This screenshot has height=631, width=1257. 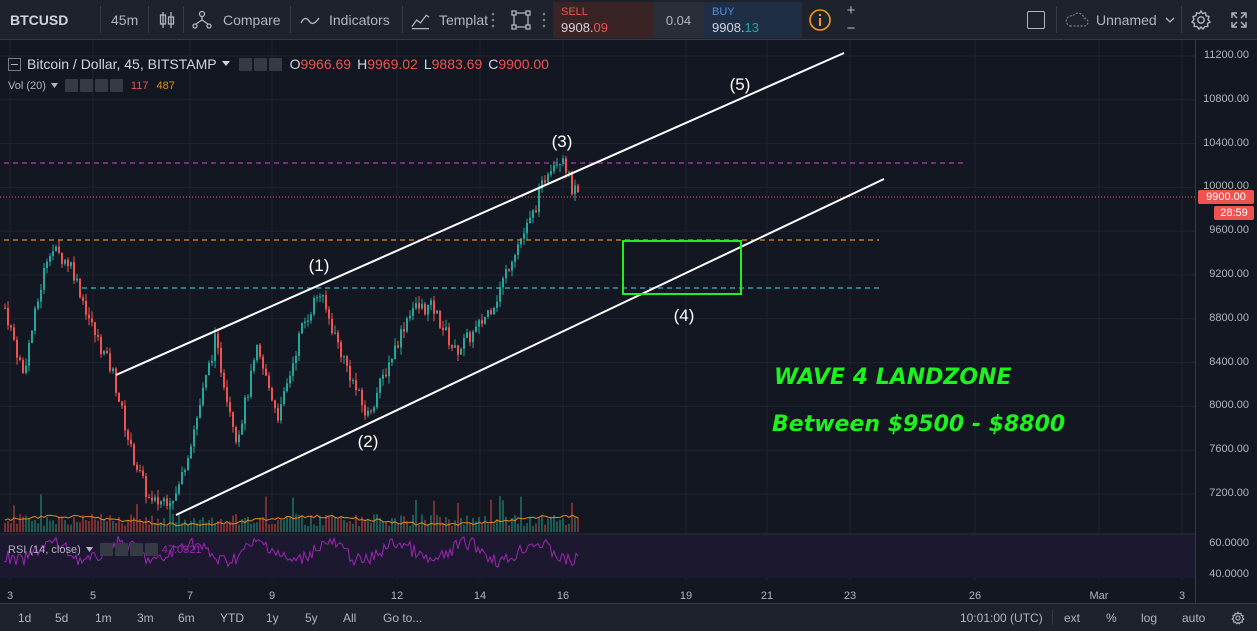 What do you see at coordinates (1201, 19) in the screenshot?
I see `settings-button` at bounding box center [1201, 19].